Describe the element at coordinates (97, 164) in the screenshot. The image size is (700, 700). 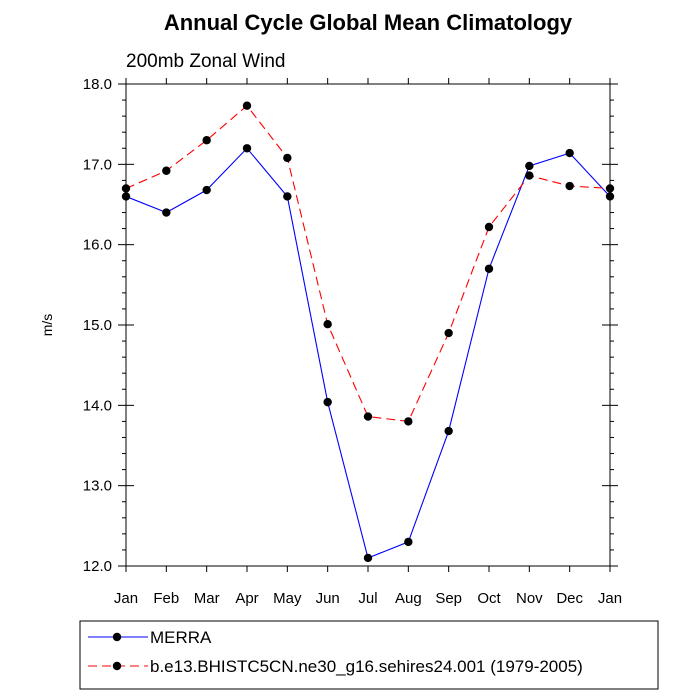
I see `y-tick-label: 17.0` at that location.